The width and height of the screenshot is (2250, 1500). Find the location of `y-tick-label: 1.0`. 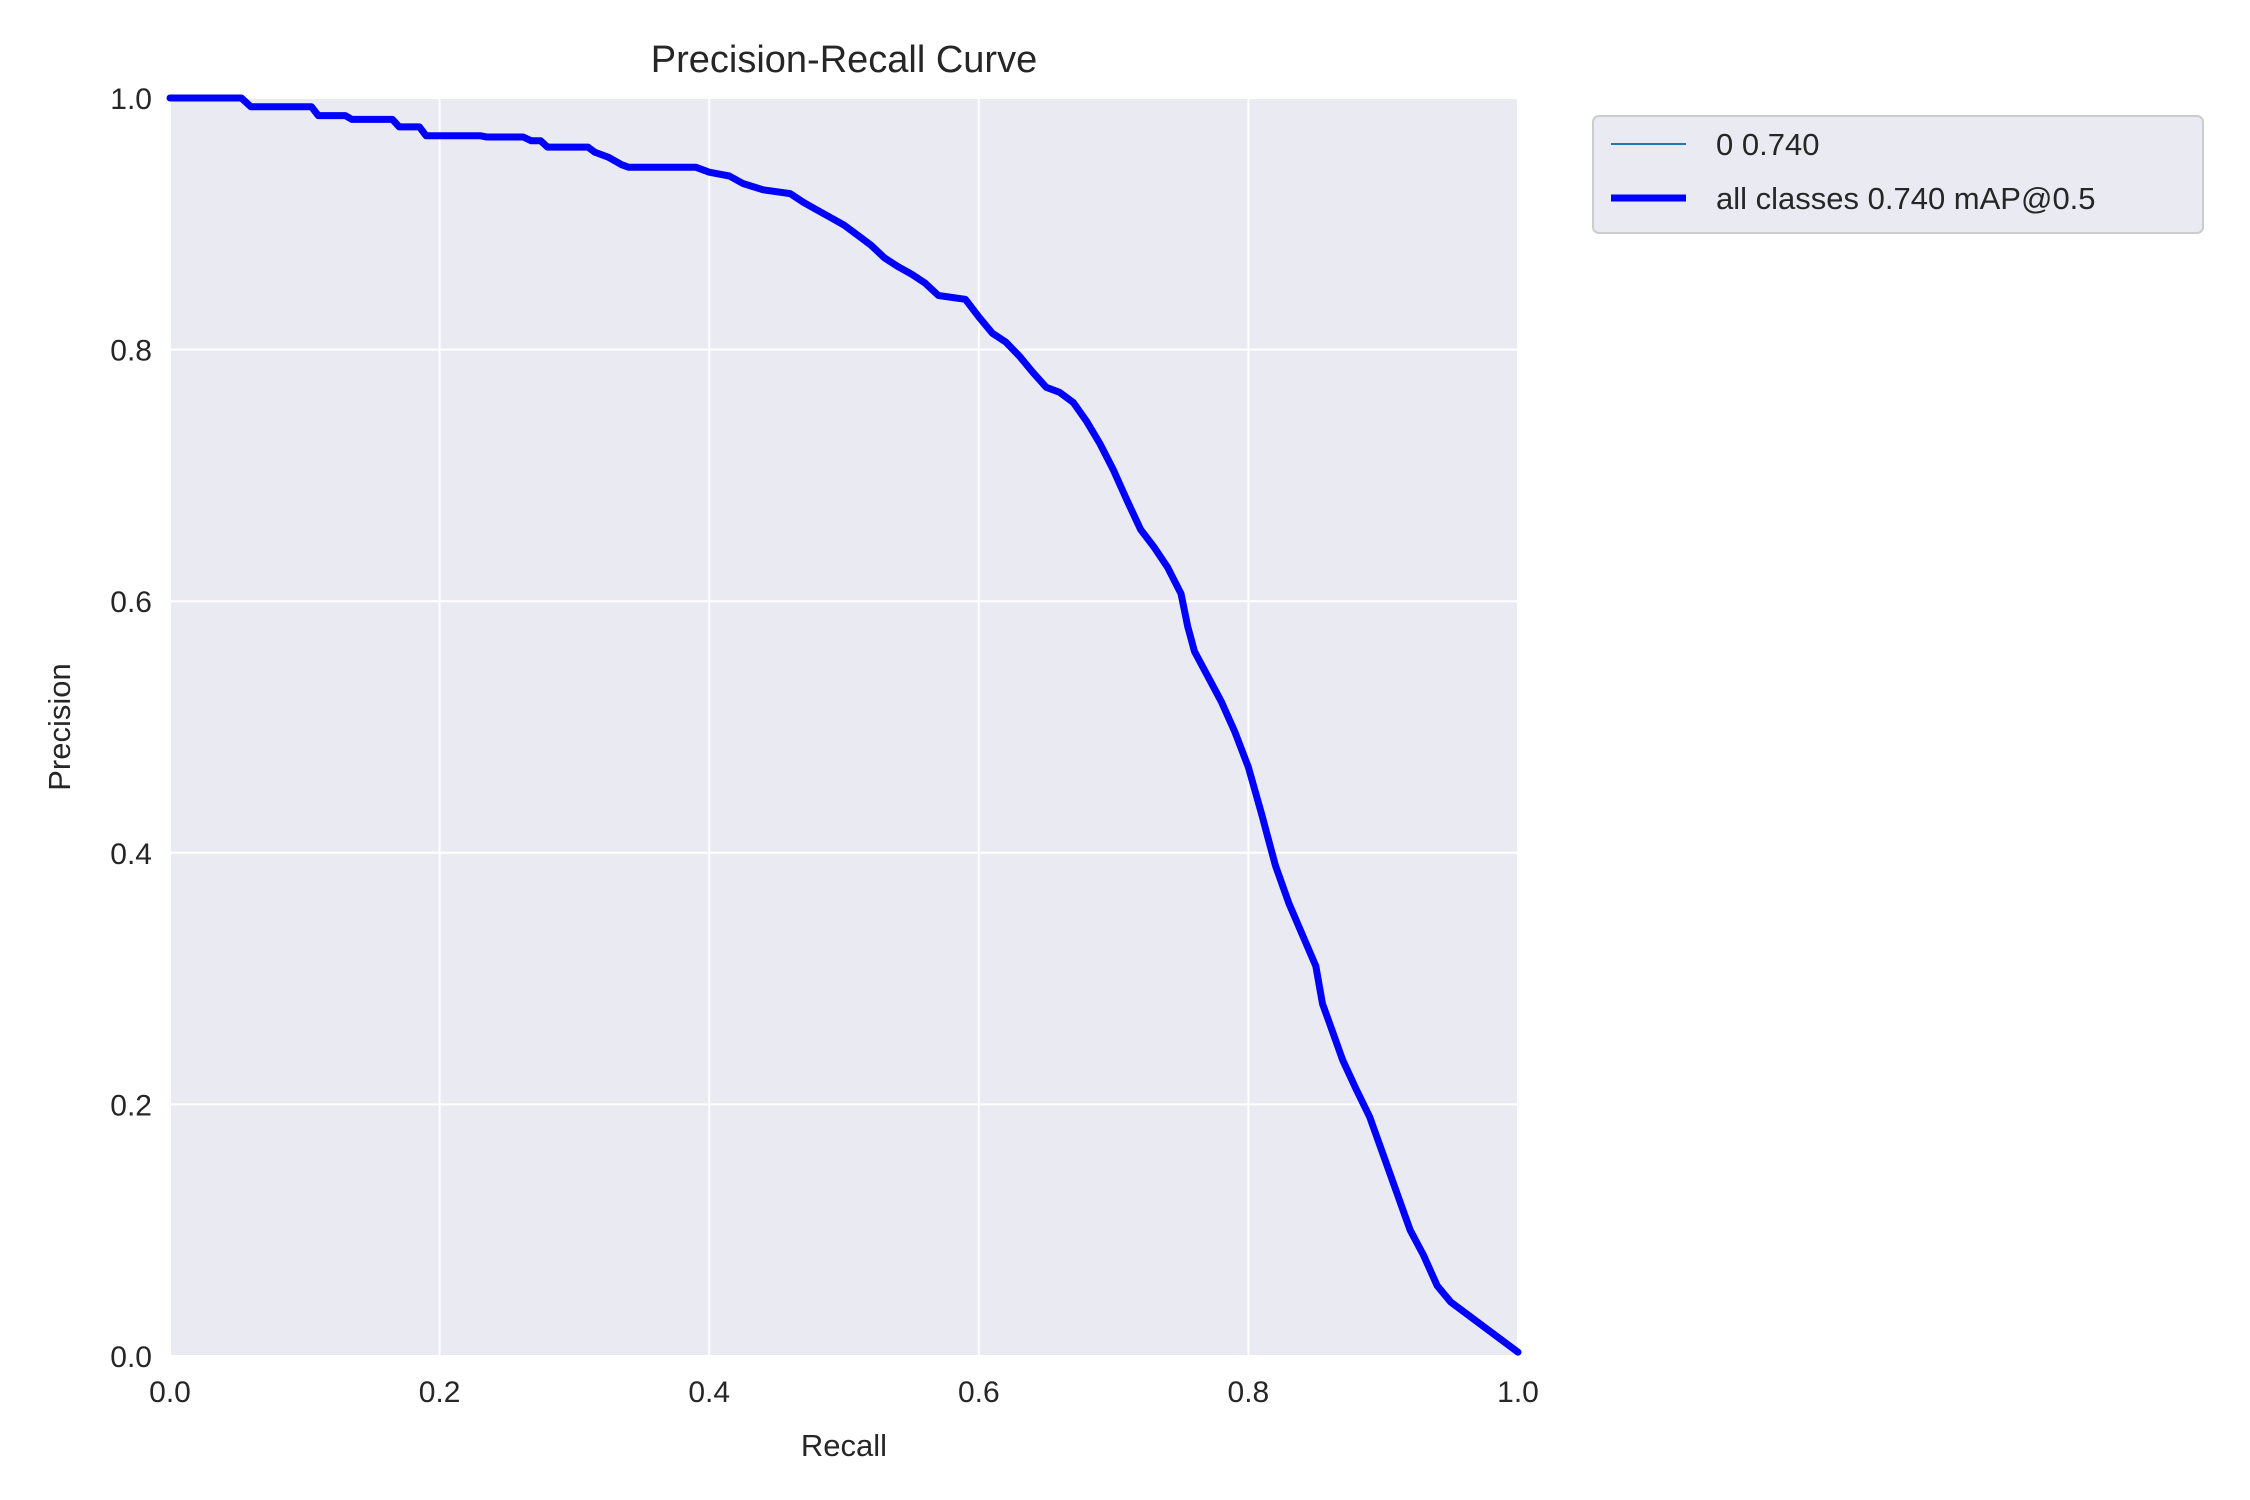

y-tick-label: 1.0 is located at coordinates (131, 99).